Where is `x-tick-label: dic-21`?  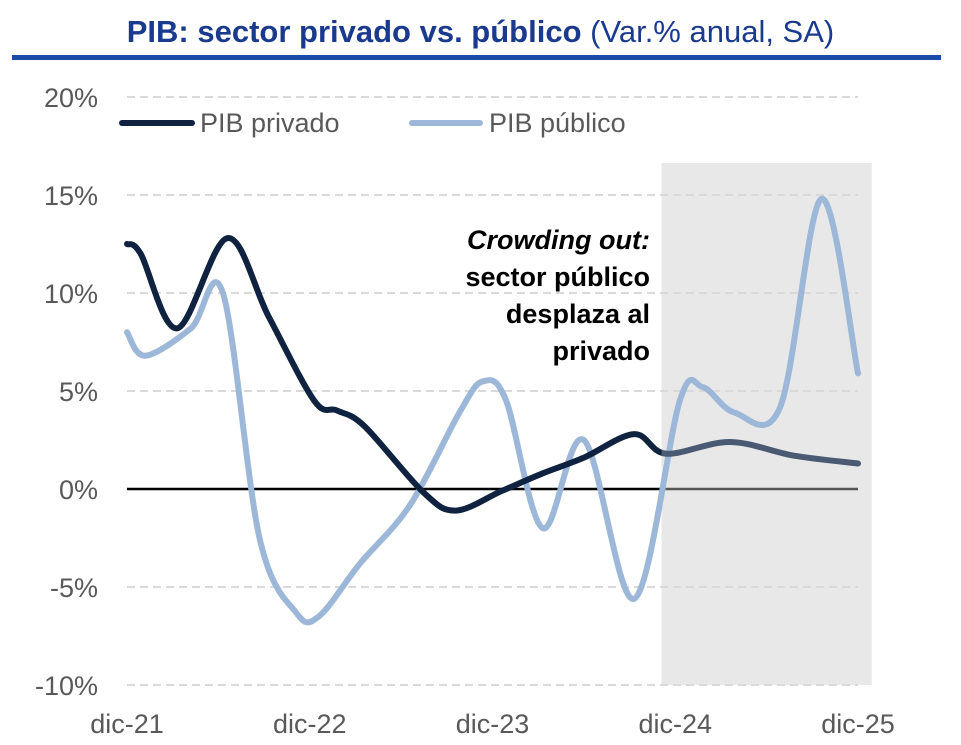 x-tick-label: dic-21 is located at coordinates (127, 724).